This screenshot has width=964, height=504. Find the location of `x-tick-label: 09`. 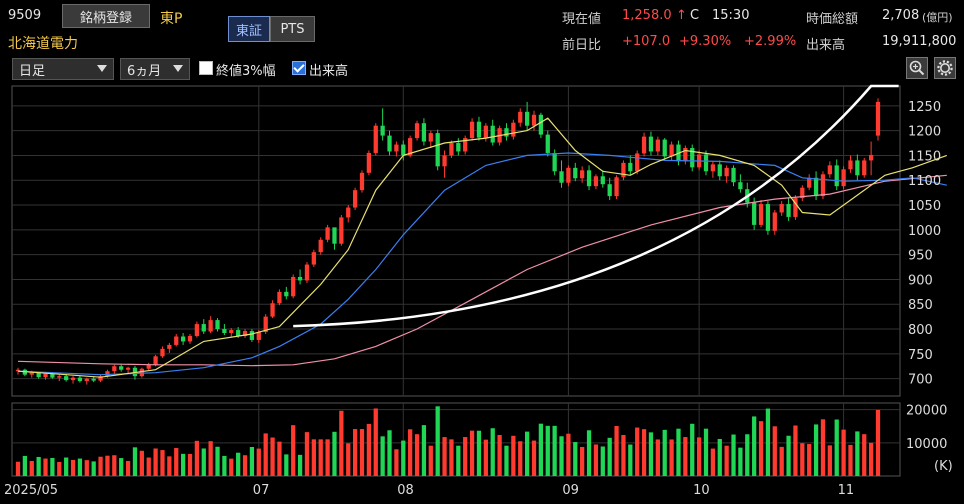

x-tick-label: 09 is located at coordinates (570, 490).